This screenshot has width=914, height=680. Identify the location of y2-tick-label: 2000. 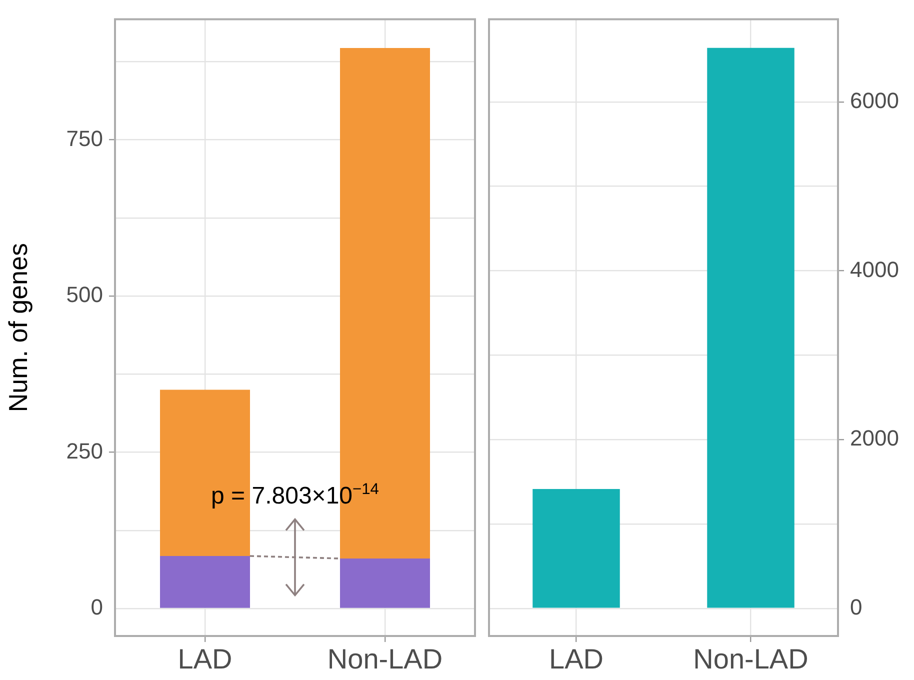
(874, 438).